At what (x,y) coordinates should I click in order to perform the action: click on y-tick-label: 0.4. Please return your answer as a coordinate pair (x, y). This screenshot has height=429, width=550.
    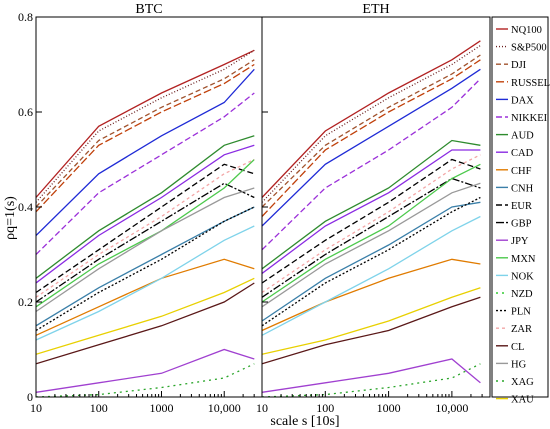
    Looking at the image, I should click on (25, 207).